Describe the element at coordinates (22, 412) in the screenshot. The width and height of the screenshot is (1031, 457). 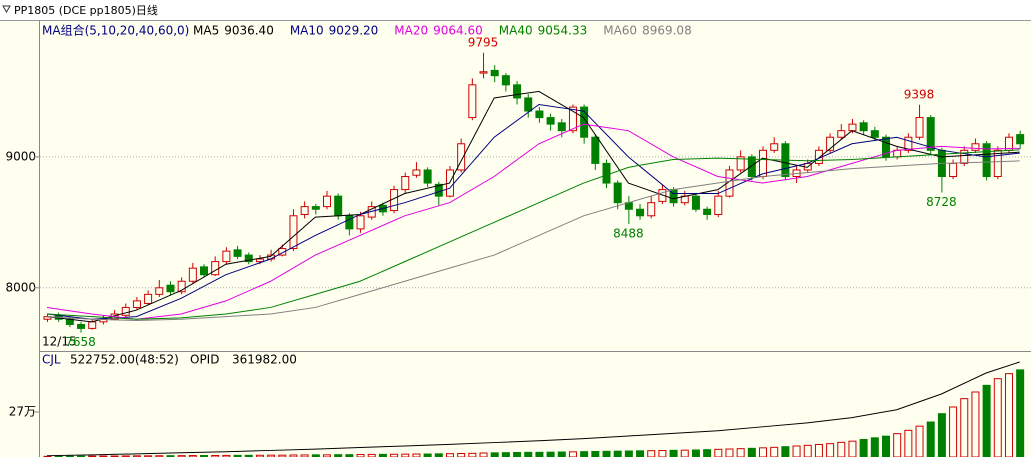
I see `y-tick-label: 27万` at that location.